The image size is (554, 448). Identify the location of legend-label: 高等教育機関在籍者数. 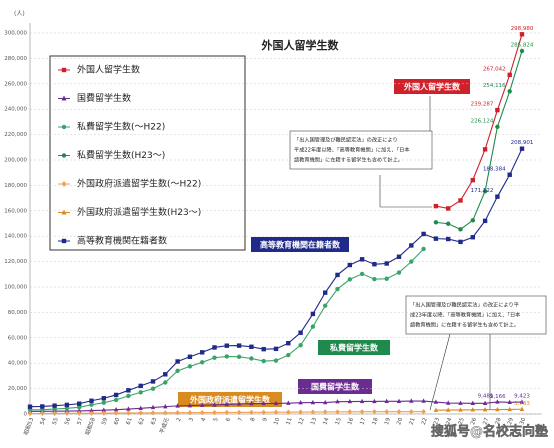
(122, 241).